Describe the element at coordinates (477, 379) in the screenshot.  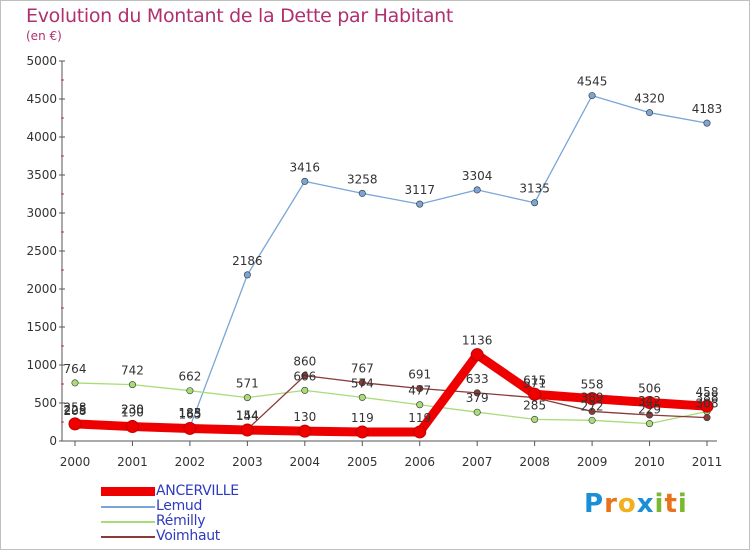
I see `data-label-voimhaut: 633` at that location.